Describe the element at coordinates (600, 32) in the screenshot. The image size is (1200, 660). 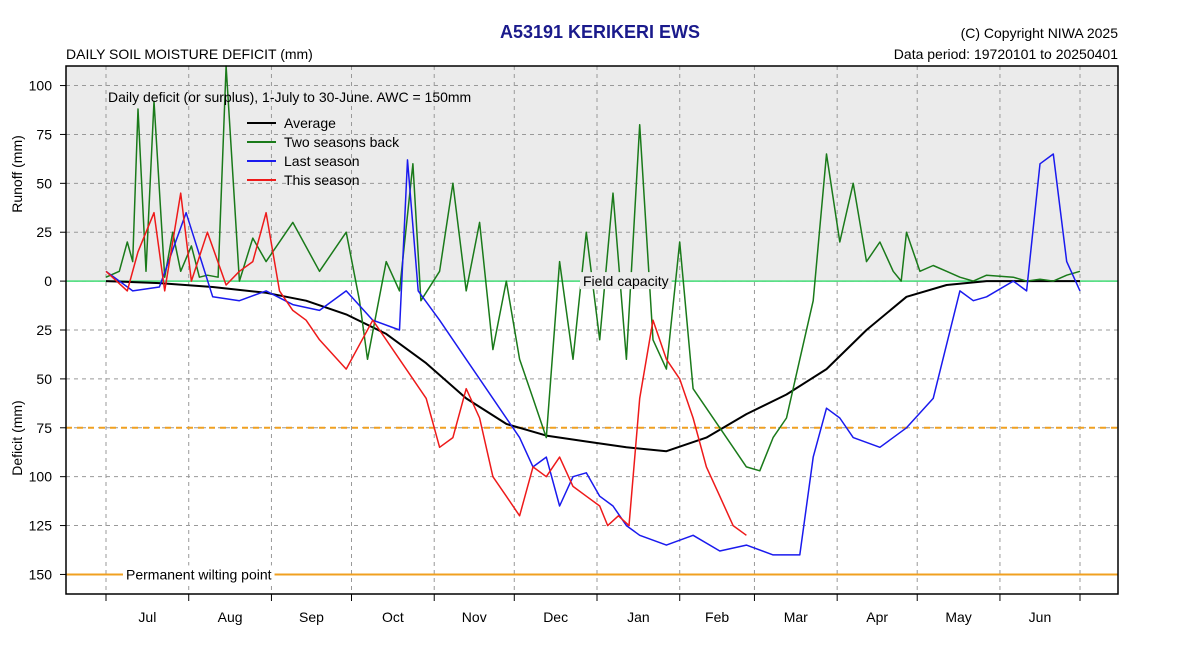
I see `chart-title: A53191 KERIKERI EWS` at that location.